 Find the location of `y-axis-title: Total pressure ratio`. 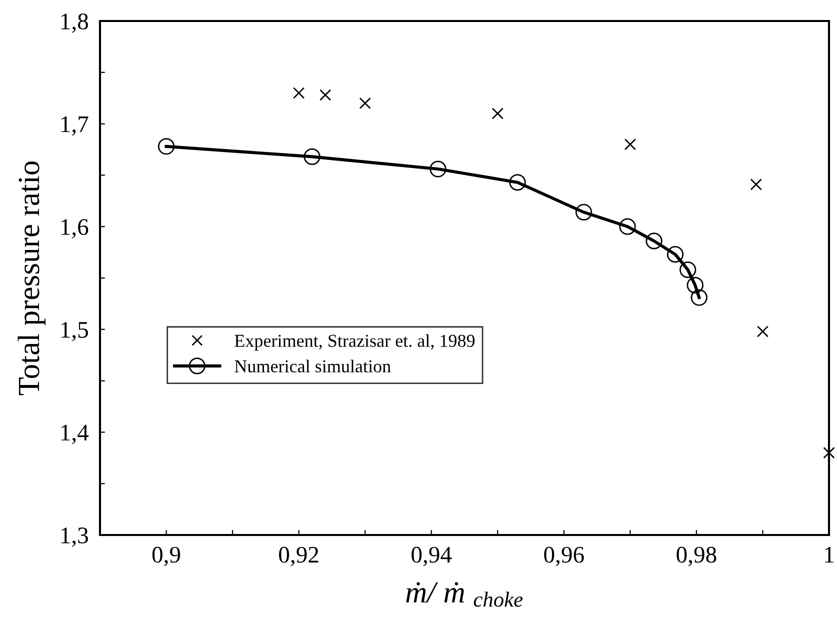

y-axis-title: Total pressure ratio is located at coordinates (32, 278).